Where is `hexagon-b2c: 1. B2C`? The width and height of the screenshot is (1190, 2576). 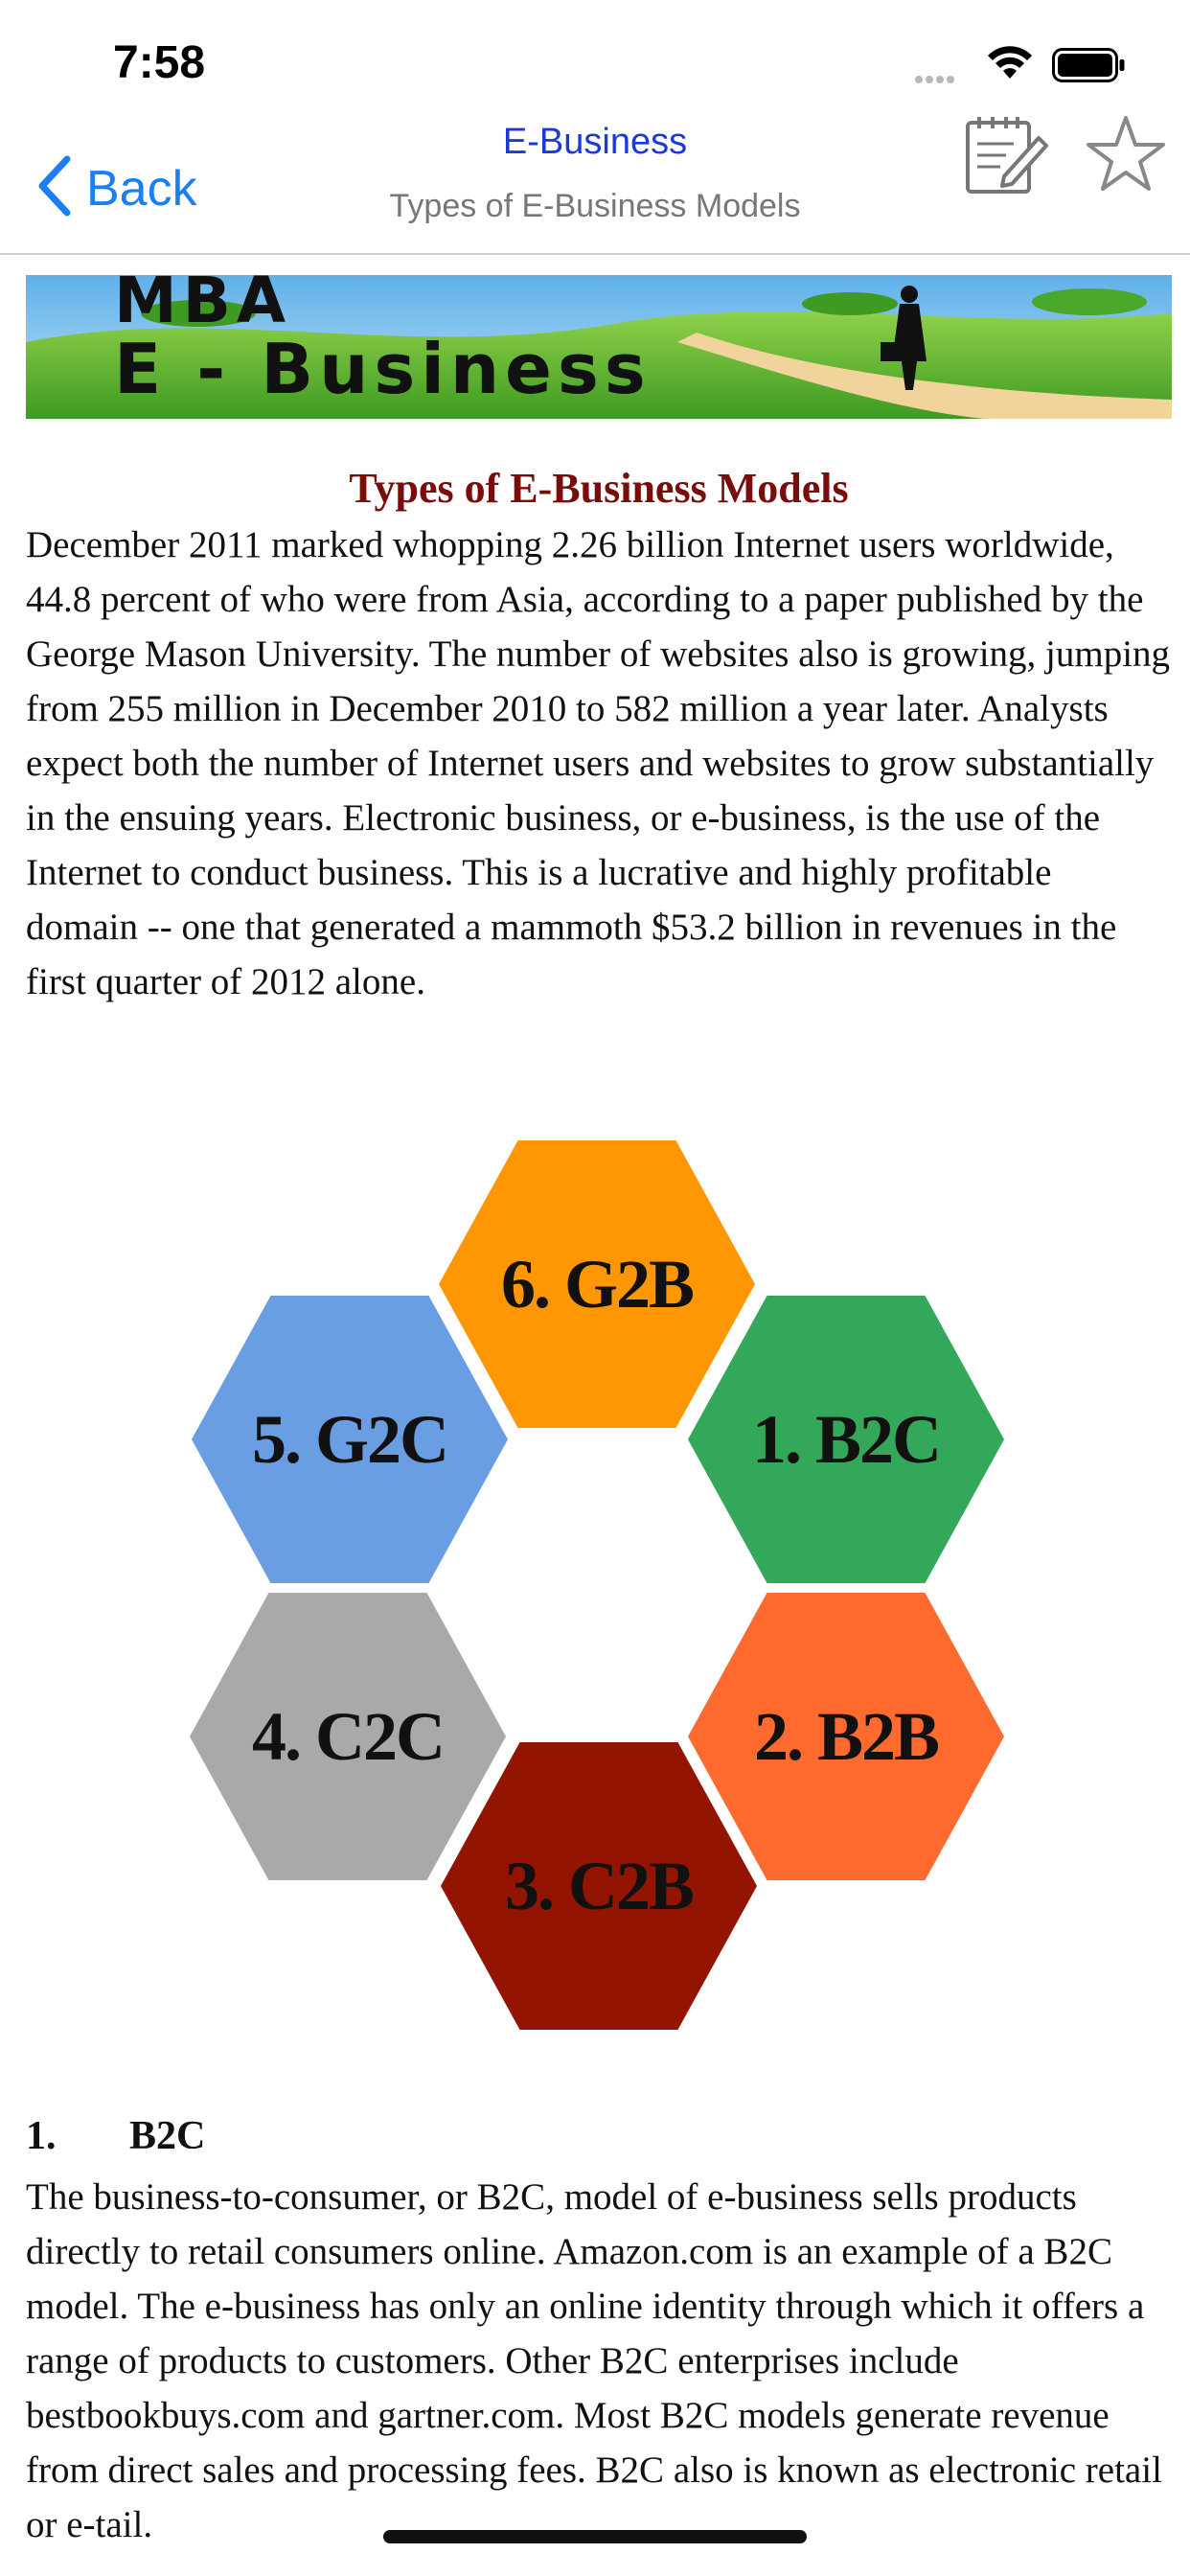
hexagon-b2c: 1. B2C is located at coordinates (846, 1439).